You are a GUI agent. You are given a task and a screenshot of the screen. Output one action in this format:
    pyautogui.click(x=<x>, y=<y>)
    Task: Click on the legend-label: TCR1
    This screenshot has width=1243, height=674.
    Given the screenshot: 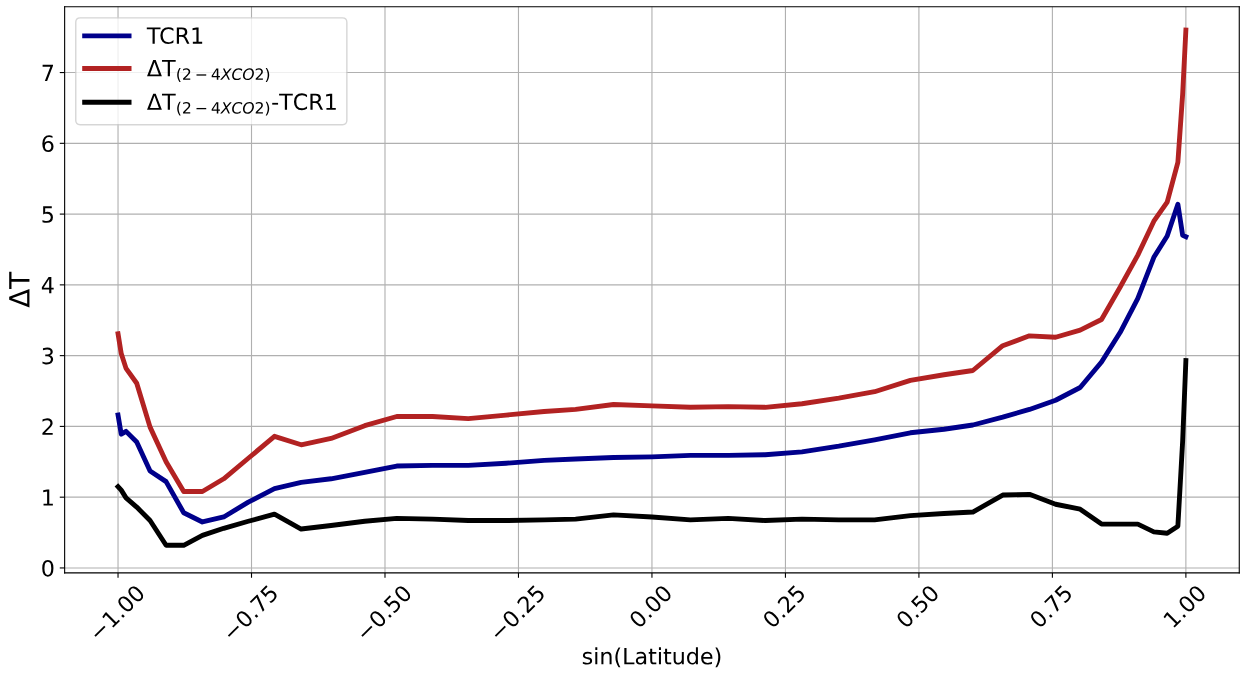 What is the action you would take?
    pyautogui.click(x=174, y=35)
    